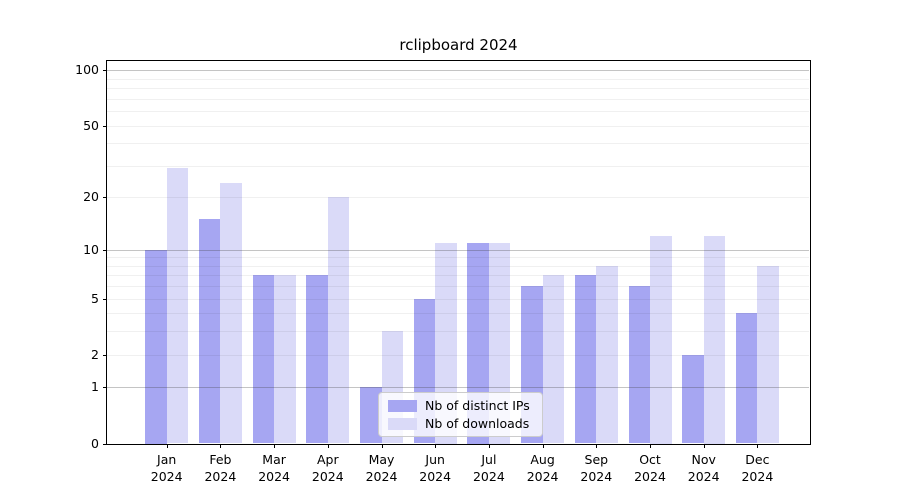  What do you see at coordinates (95, 354) in the screenshot?
I see `y-axis-tick-label: 2` at bounding box center [95, 354].